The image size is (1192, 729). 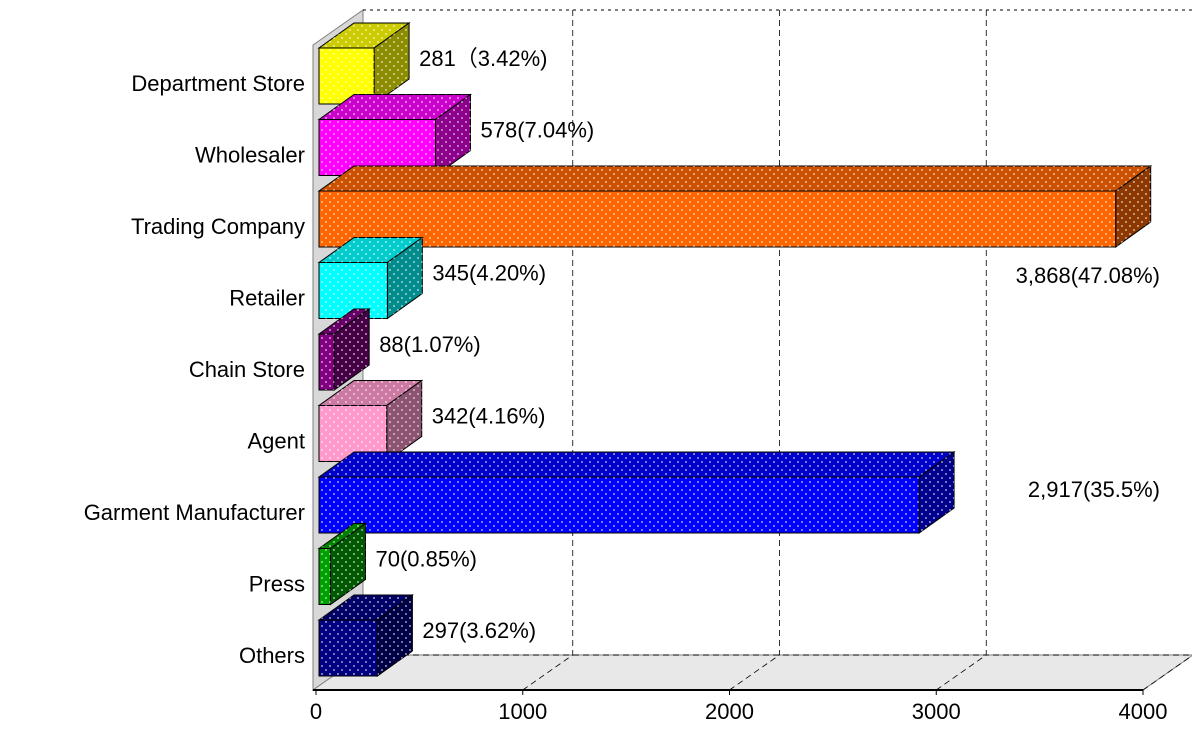 What do you see at coordinates (277, 583) in the screenshot?
I see `y-tick-label: Press` at bounding box center [277, 583].